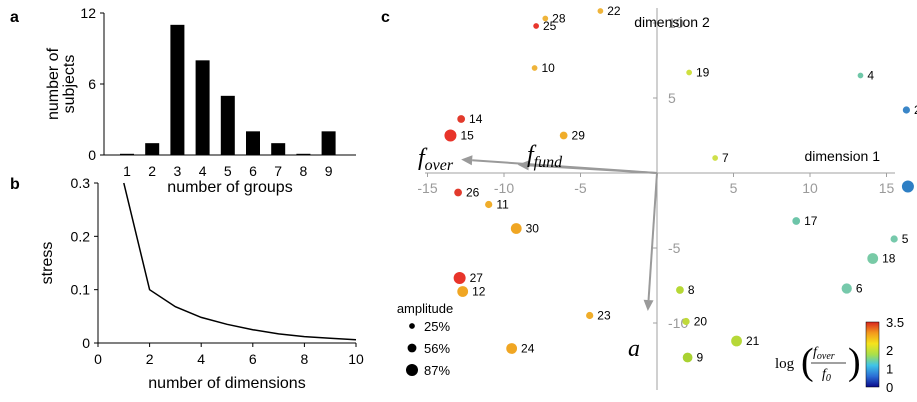 The image size is (917, 402). What do you see at coordinates (843, 156) in the screenshot?
I see `mds-x-label: dimension 1` at bounding box center [843, 156].